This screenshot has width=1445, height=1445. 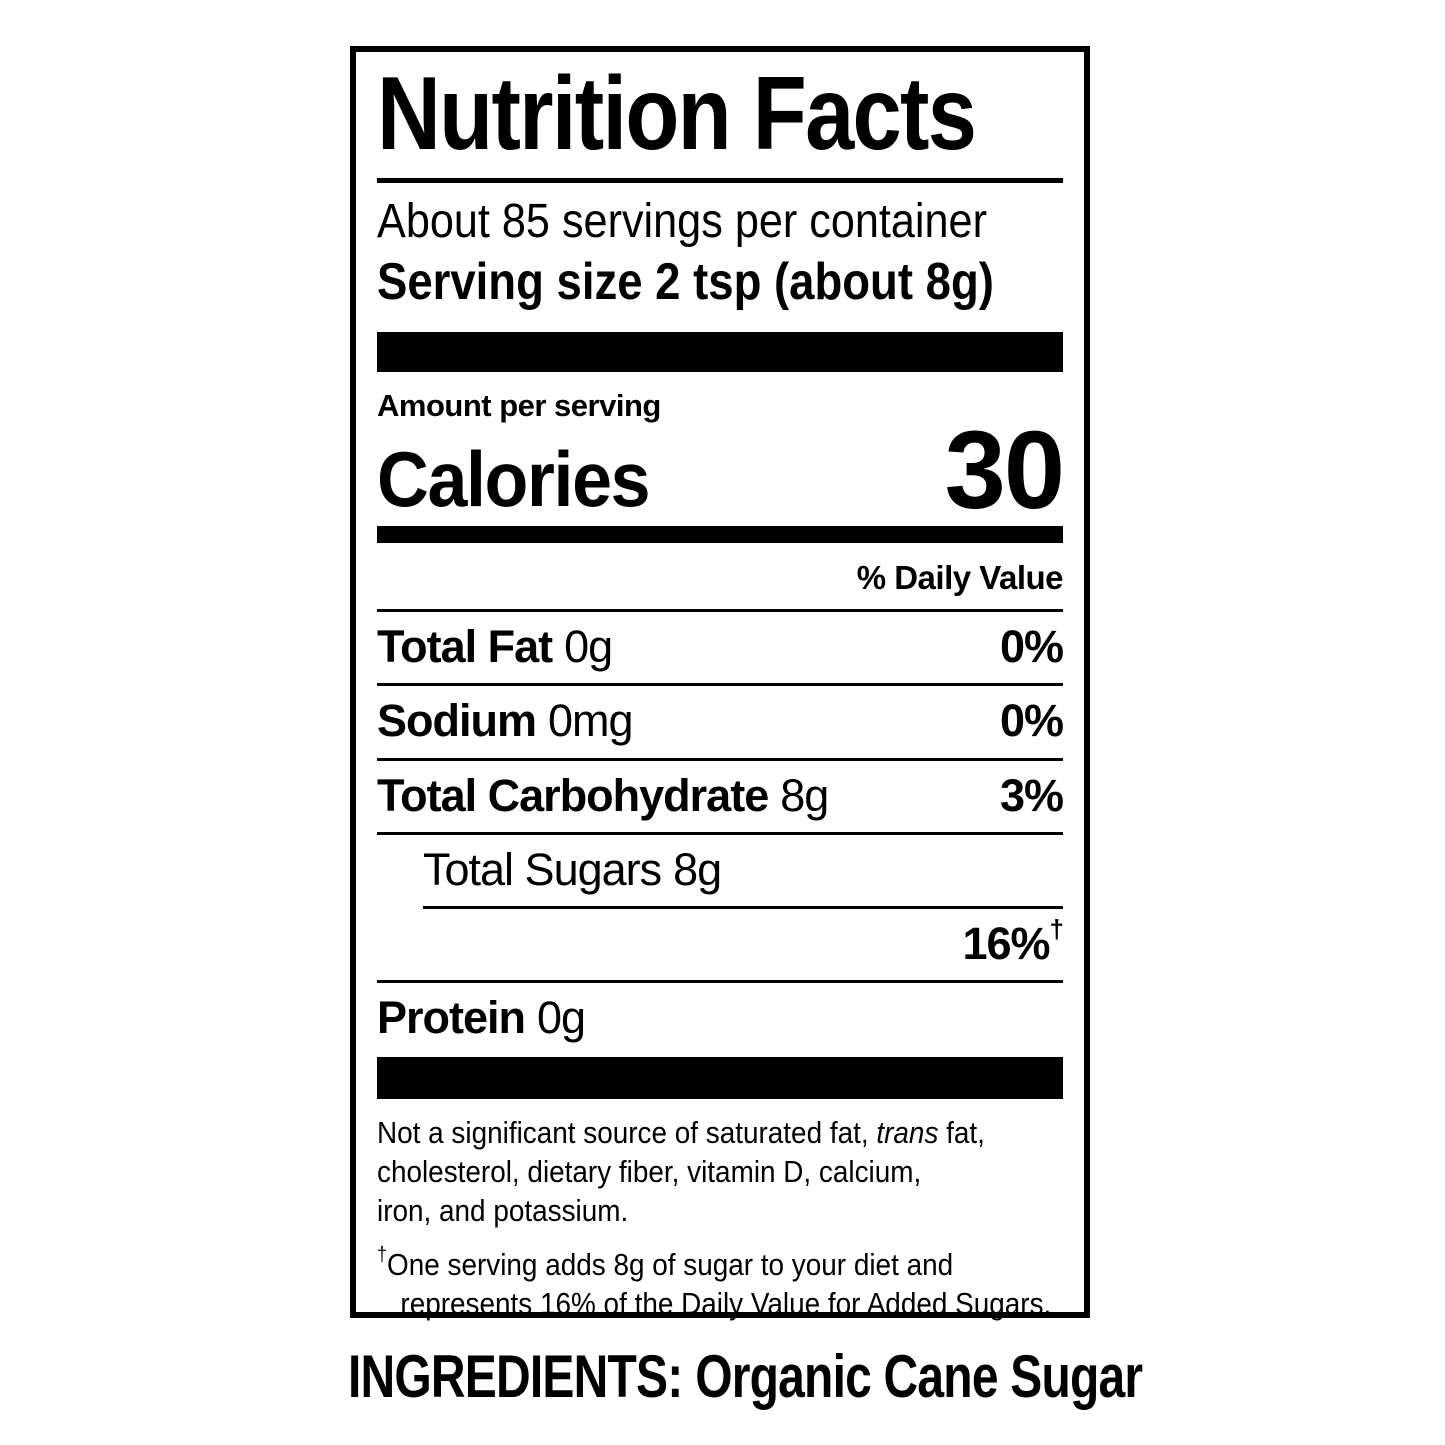 I want to click on footnote-text: fat,, so click(x=961, y=1132).